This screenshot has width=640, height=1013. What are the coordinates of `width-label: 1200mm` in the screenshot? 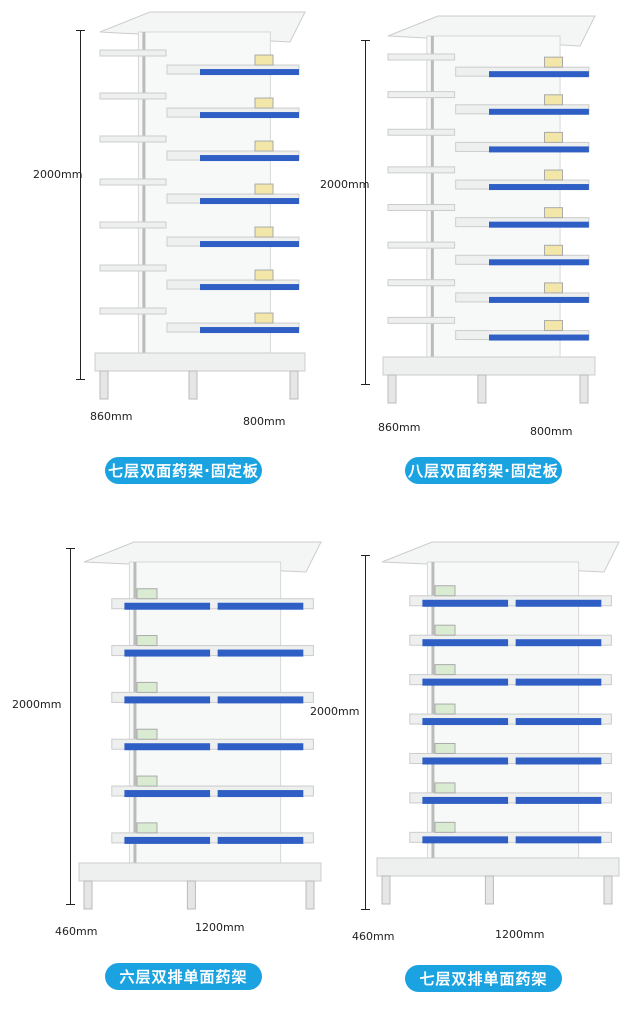 It's located at (520, 934).